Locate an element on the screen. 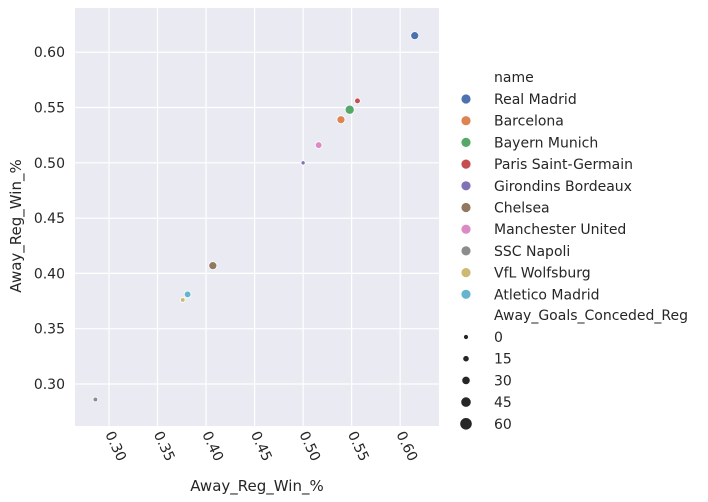 This screenshot has height=502, width=708. legend-label: Atletico Madrid is located at coordinates (547, 295).